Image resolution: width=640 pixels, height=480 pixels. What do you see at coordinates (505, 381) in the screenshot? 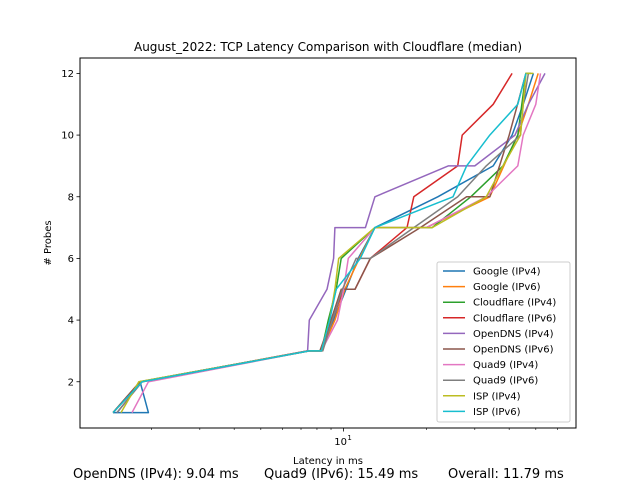
I see `legend-label: Quad9 (IPv6)` at bounding box center [505, 381].